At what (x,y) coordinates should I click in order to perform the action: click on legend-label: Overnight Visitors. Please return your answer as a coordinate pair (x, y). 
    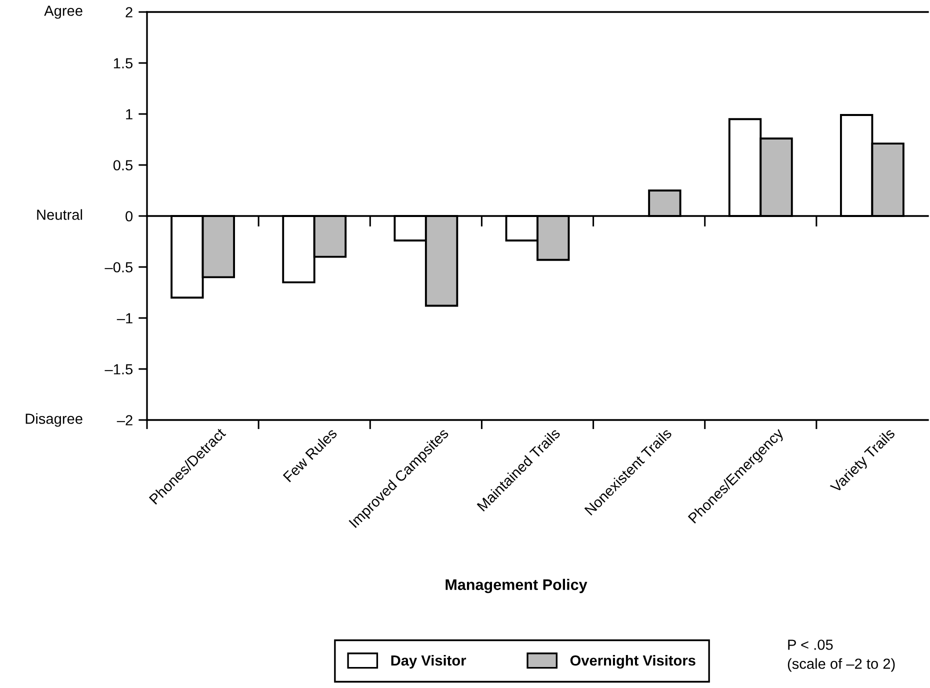
    Looking at the image, I should click on (633, 661).